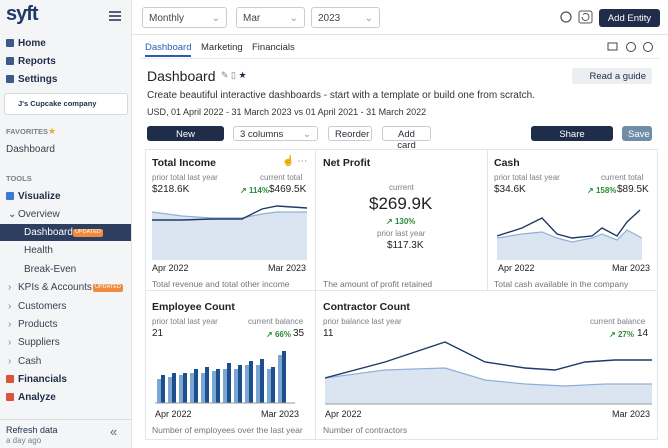 Image resolution: width=668 pixels, height=448 pixels. Describe the element at coordinates (114, 431) in the screenshot. I see `collapse-icon: «` at that location.